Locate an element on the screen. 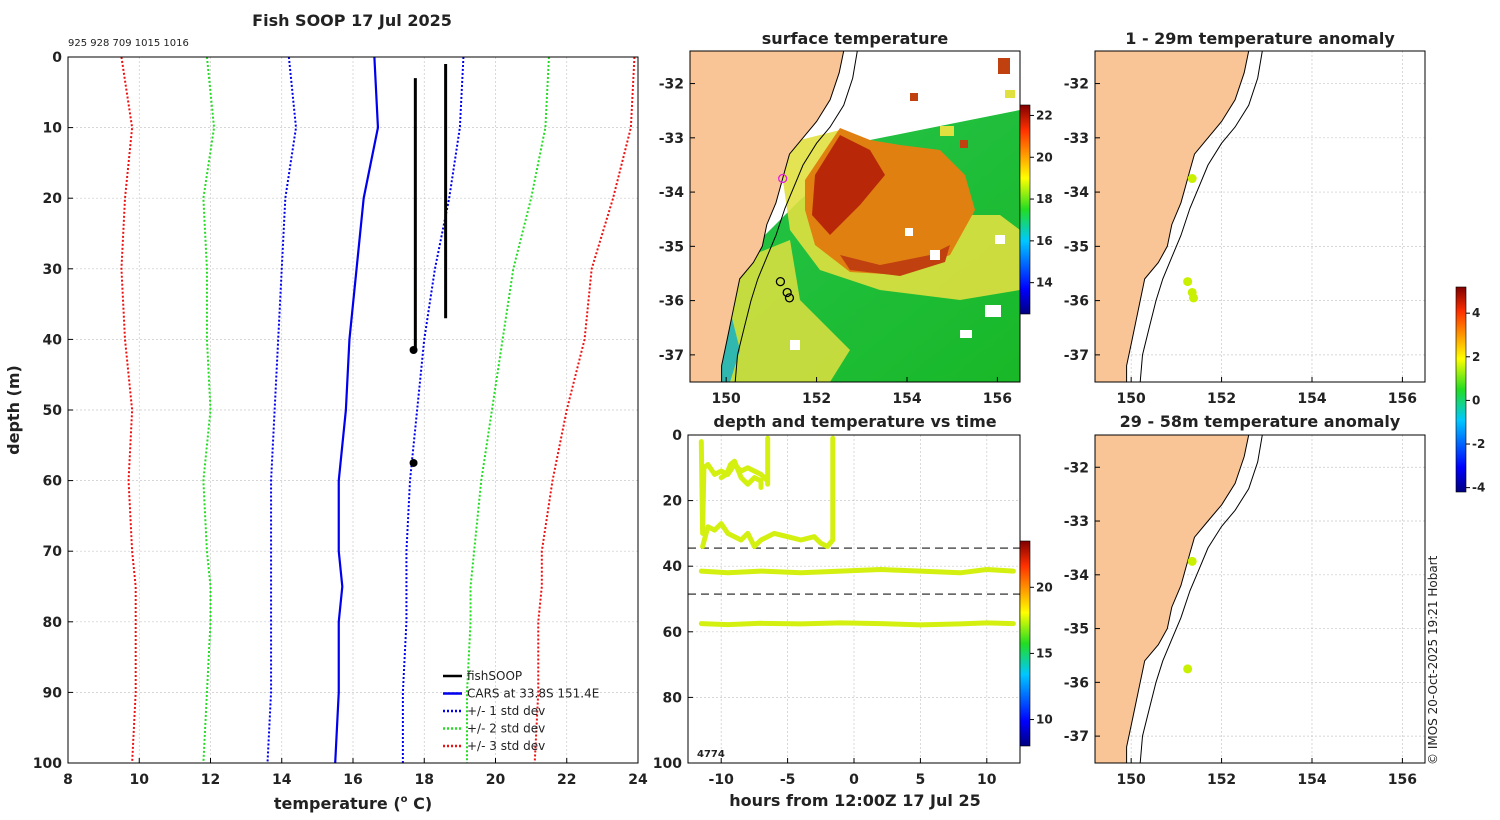 The width and height of the screenshot is (1500, 820). dt-ytick-label: 40 is located at coordinates (673, 567).